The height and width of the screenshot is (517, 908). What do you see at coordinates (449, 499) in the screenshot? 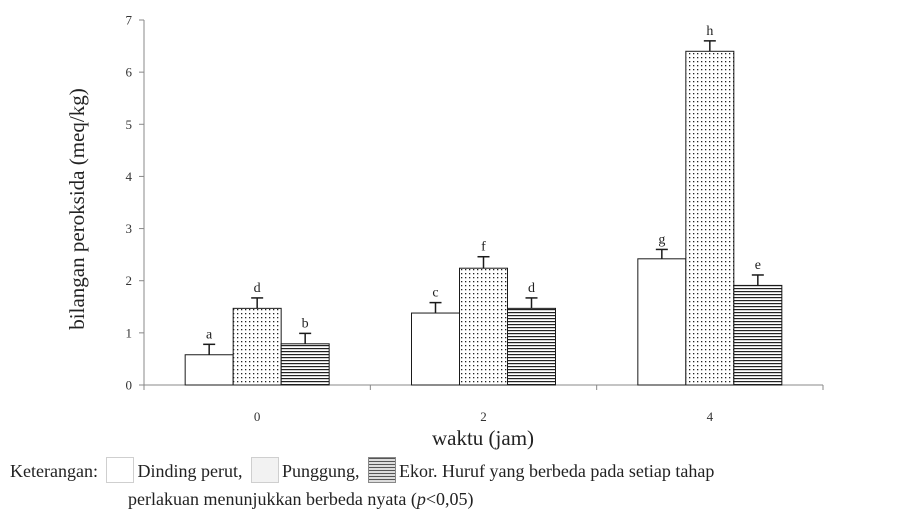
I see `caption-note-part2b: <0,05)` at bounding box center [449, 499].